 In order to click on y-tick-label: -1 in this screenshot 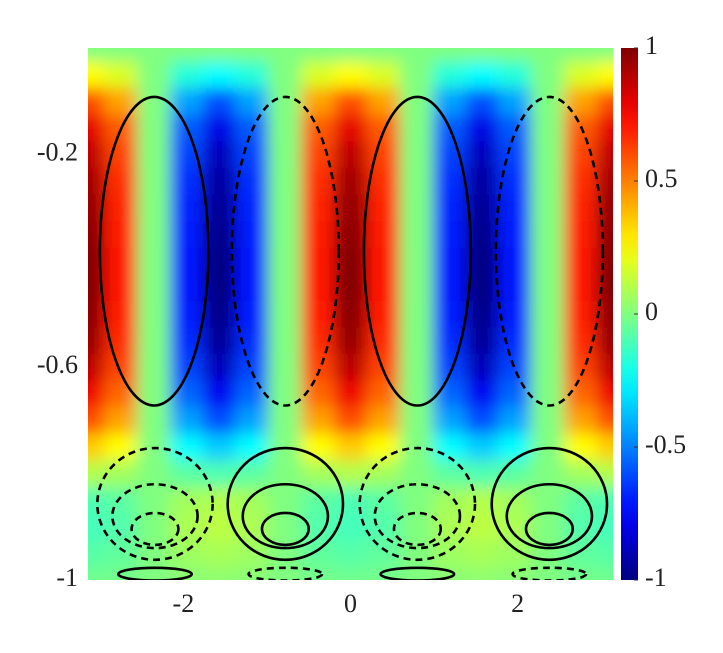, I will do `click(67, 577)`.